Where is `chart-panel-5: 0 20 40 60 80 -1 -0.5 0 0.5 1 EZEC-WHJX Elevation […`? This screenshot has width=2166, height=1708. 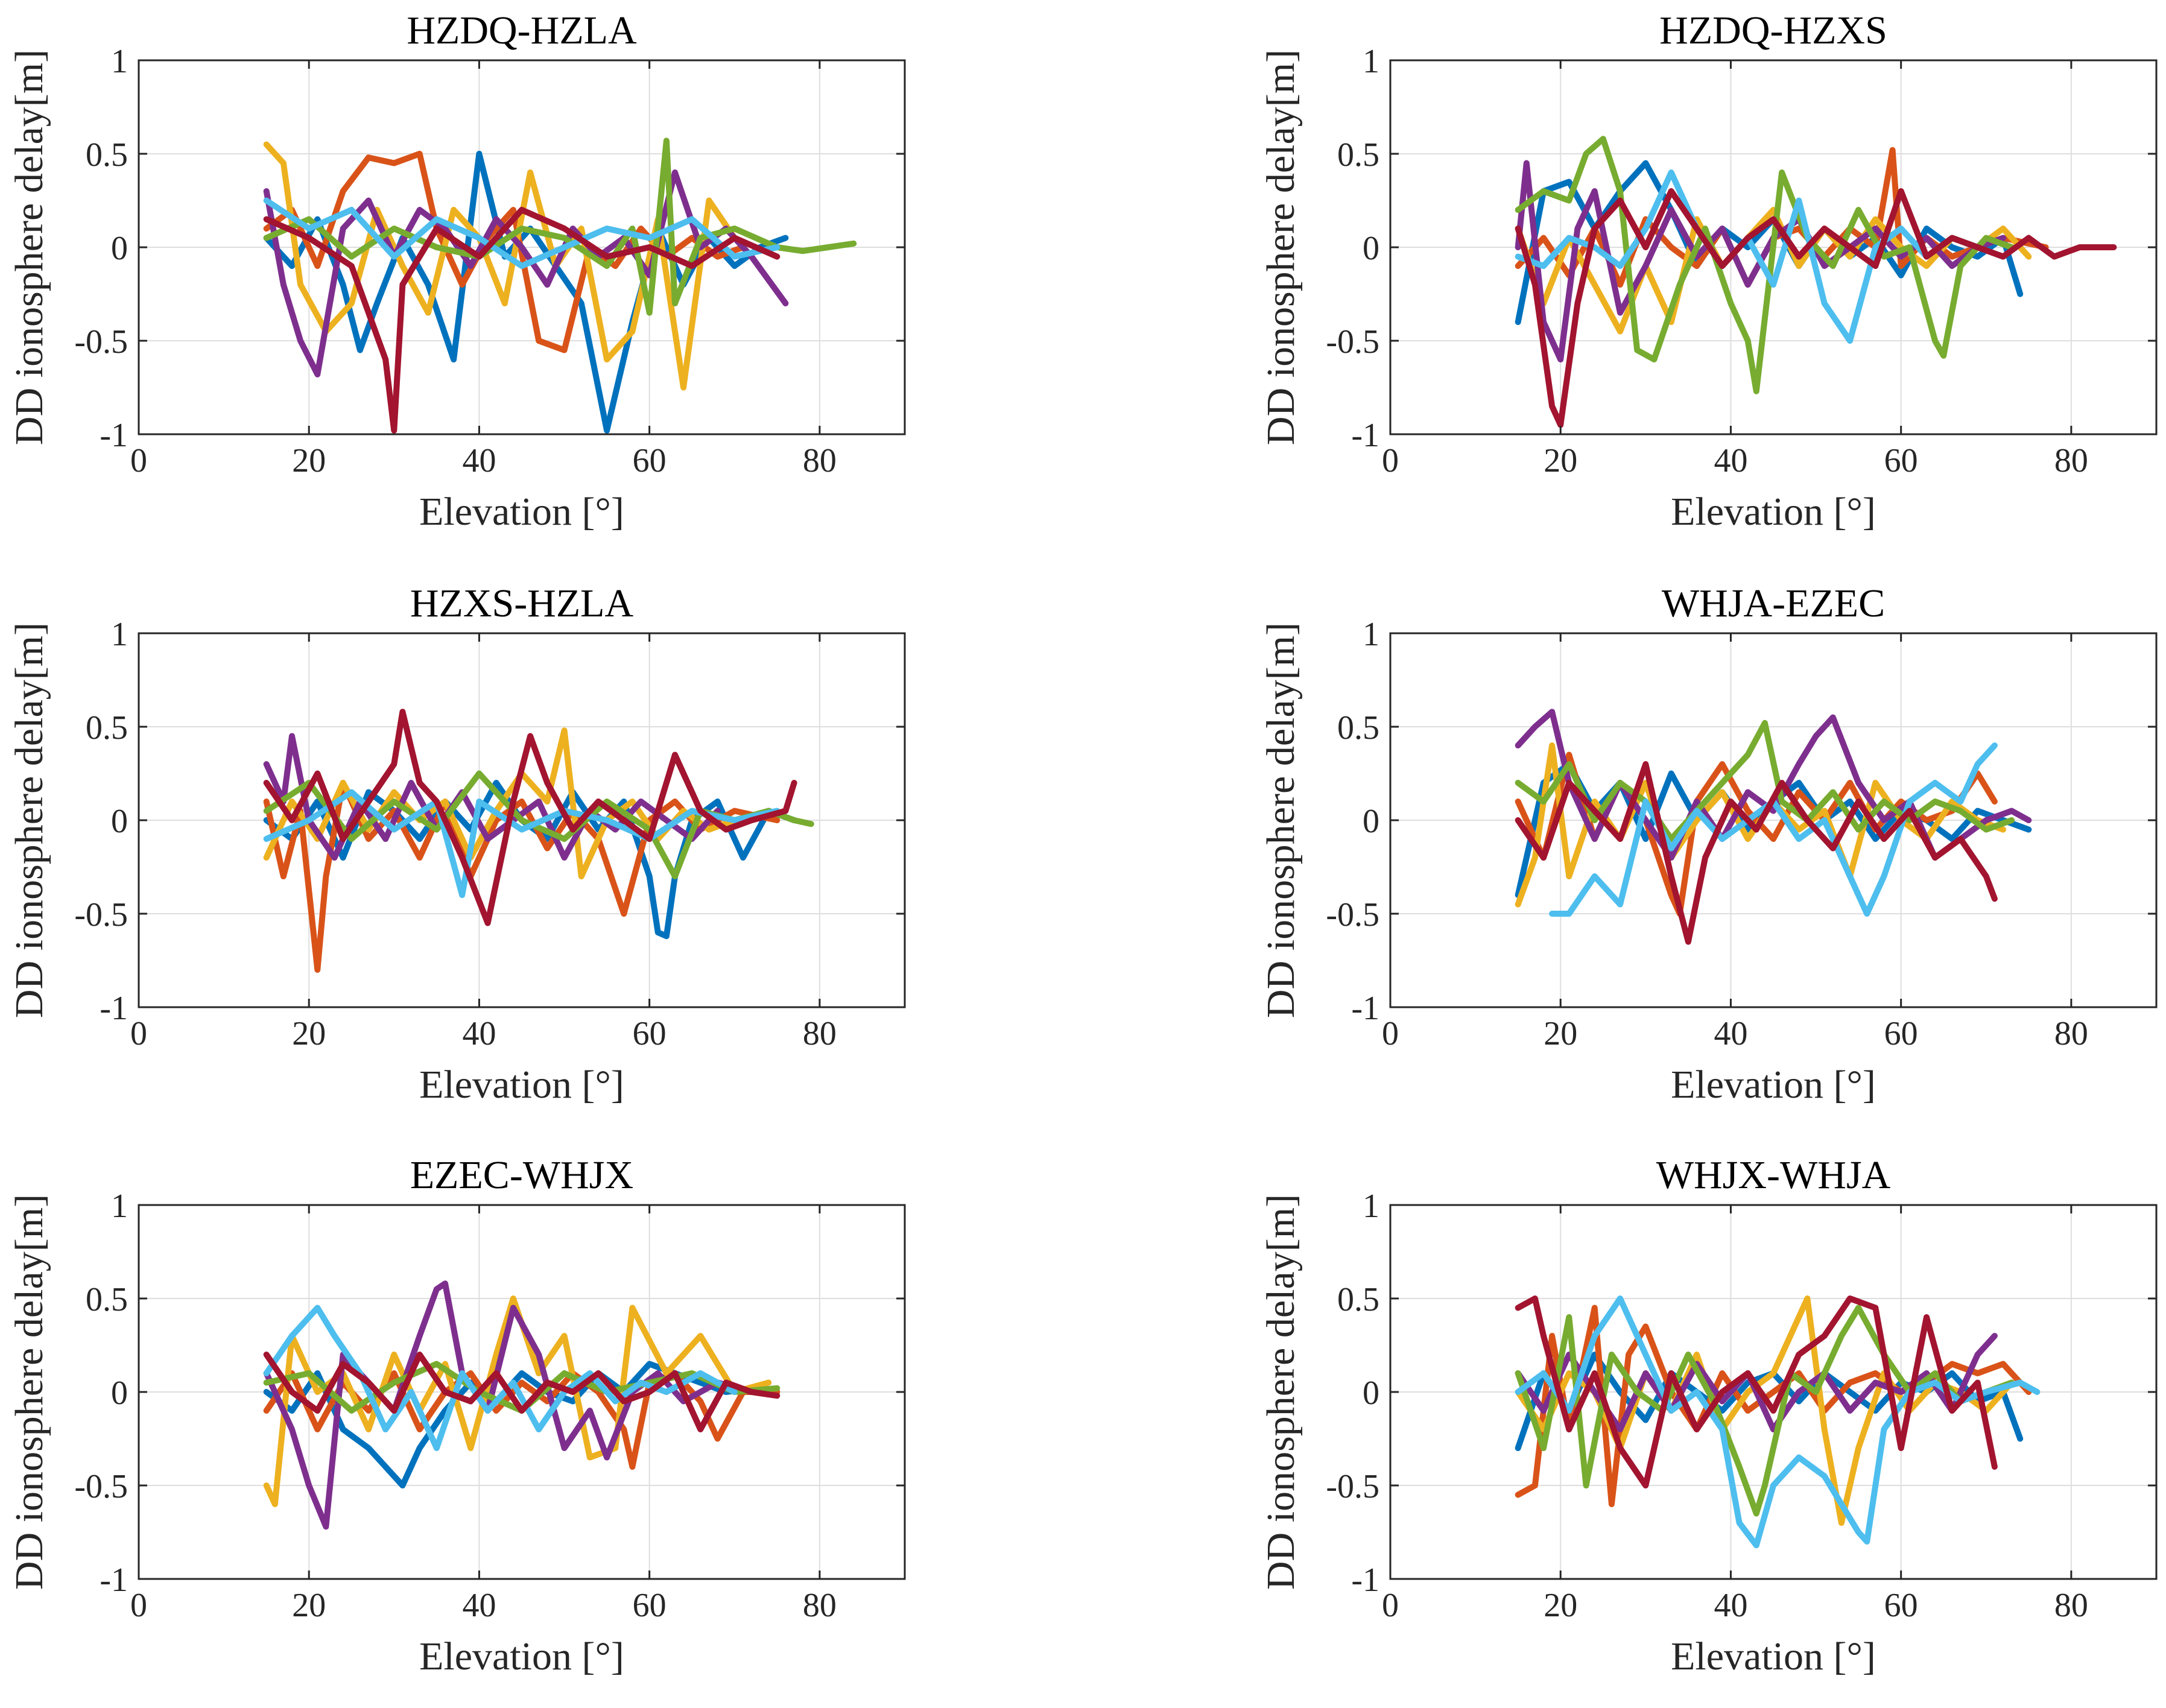
chart-panel-5: 0 20 40 60 80 -1 -0.5 0 0.5 1 EZEC-WHJX Elevation [… is located at coordinates (456, 1415).